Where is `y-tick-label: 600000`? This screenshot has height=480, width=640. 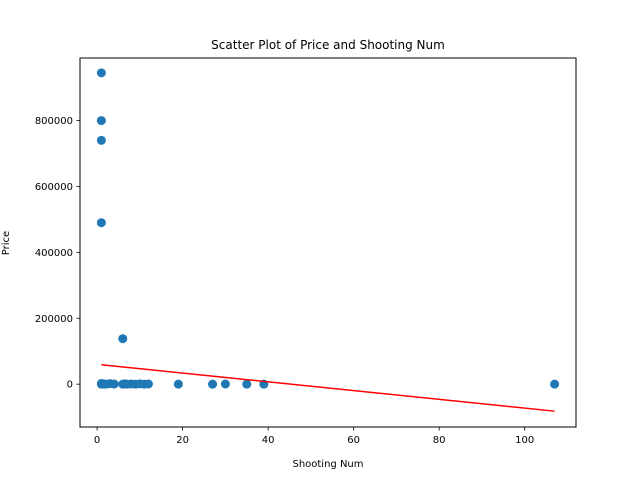
y-tick-label: 600000 is located at coordinates (54, 187).